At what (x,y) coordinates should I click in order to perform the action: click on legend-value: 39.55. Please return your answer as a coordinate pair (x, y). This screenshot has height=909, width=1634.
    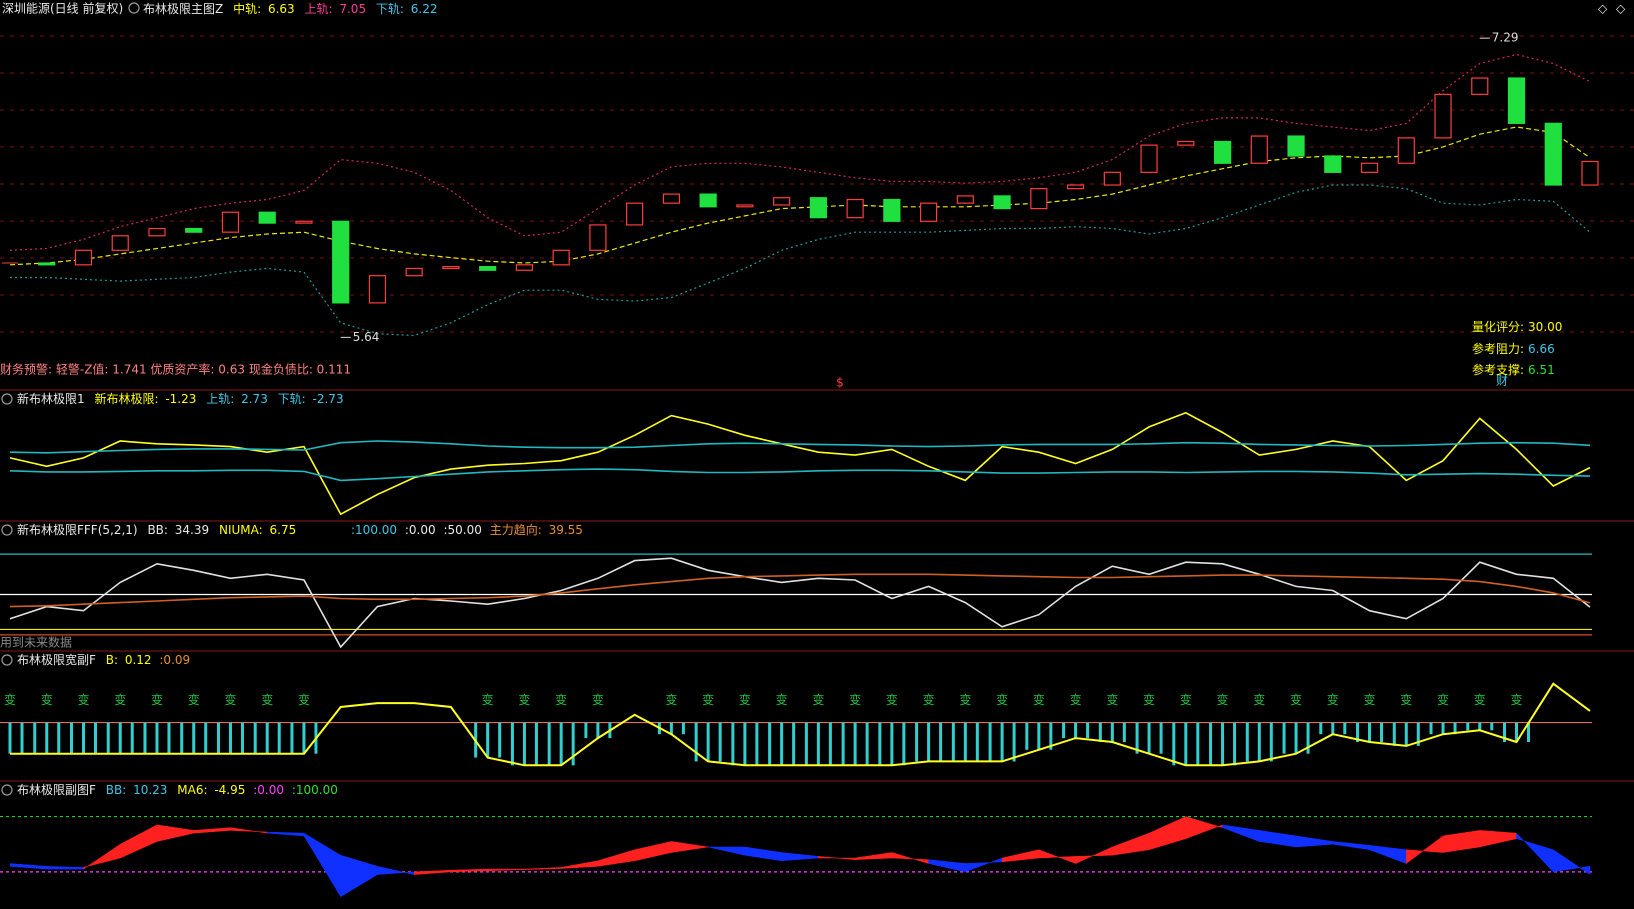
    Looking at the image, I should click on (566, 530).